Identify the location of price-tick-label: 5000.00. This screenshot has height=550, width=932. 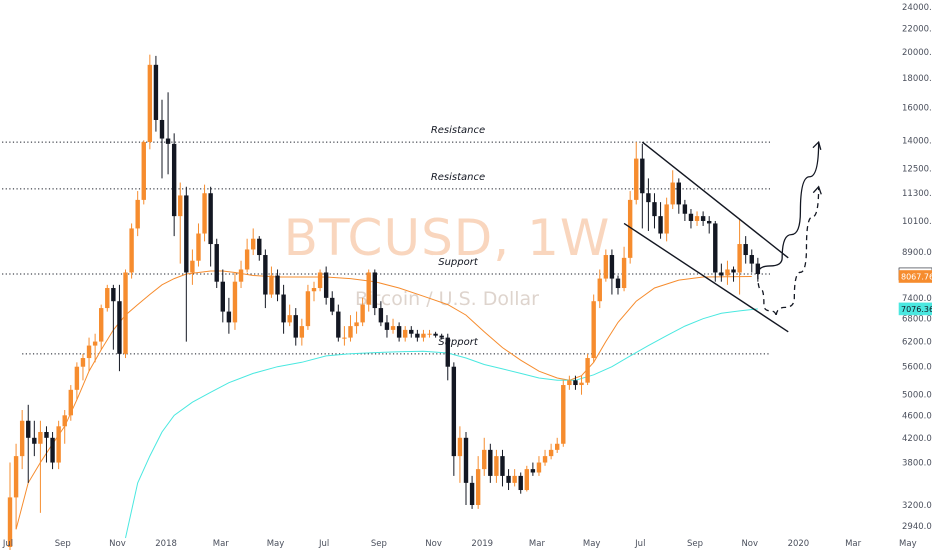
(917, 396).